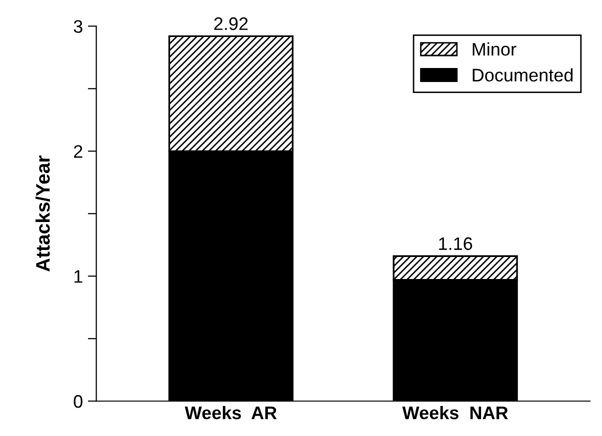  I want to click on total-label: 1.16, so click(455, 243).